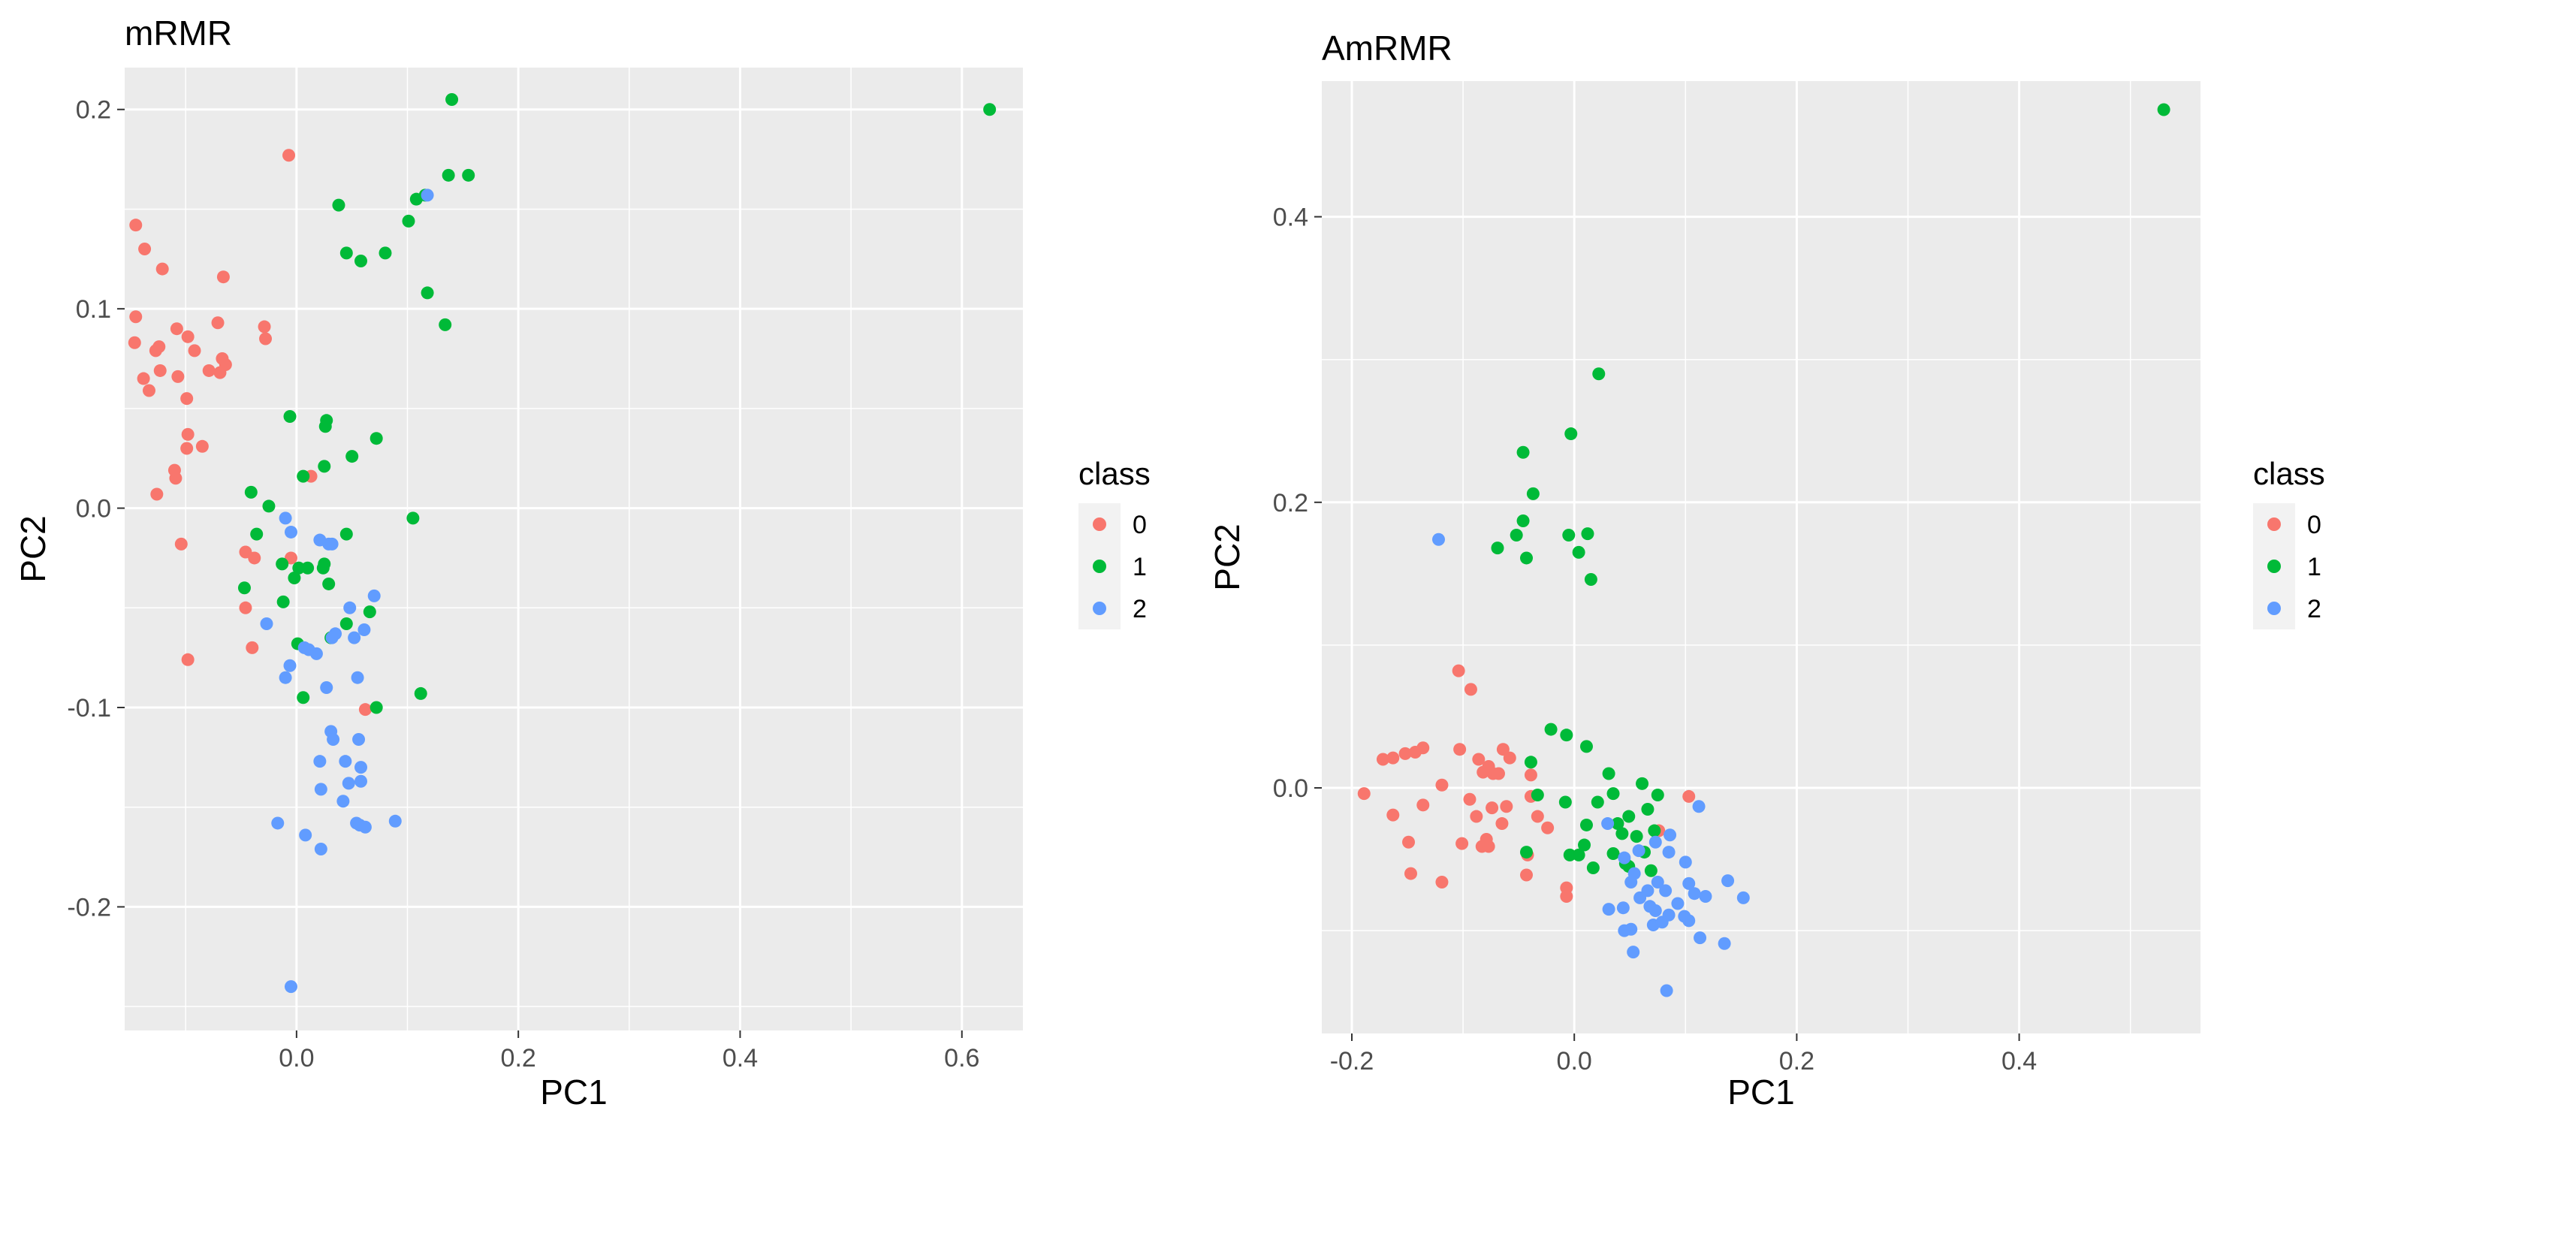 The image size is (2576, 1237). I want to click on y-tick-label: 0.4, so click(1291, 218).